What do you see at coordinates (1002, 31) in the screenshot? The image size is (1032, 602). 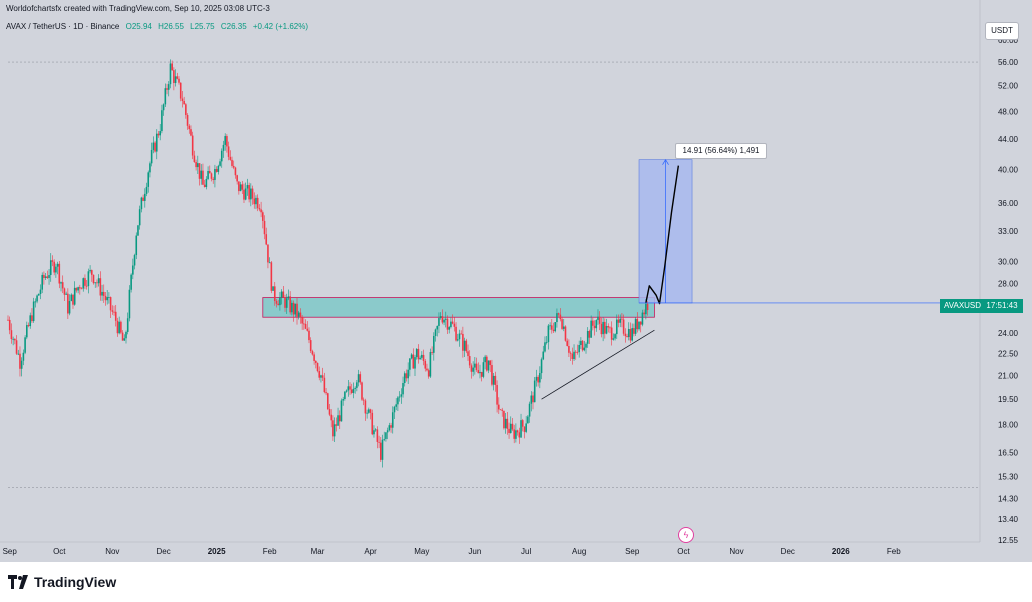 I see `currency-selector: USDT` at bounding box center [1002, 31].